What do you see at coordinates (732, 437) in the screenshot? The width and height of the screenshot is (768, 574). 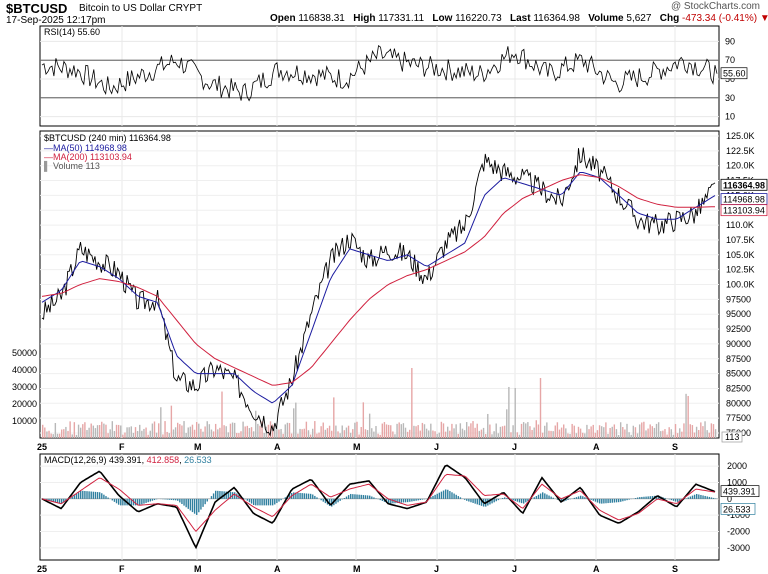 I see `volume-last-tag` at bounding box center [732, 437].